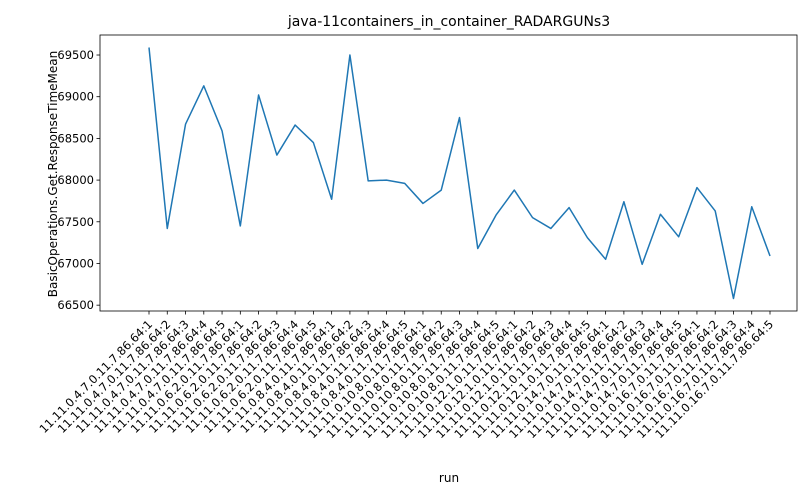  I want to click on y-tick-label: 66500, so click(75, 305).